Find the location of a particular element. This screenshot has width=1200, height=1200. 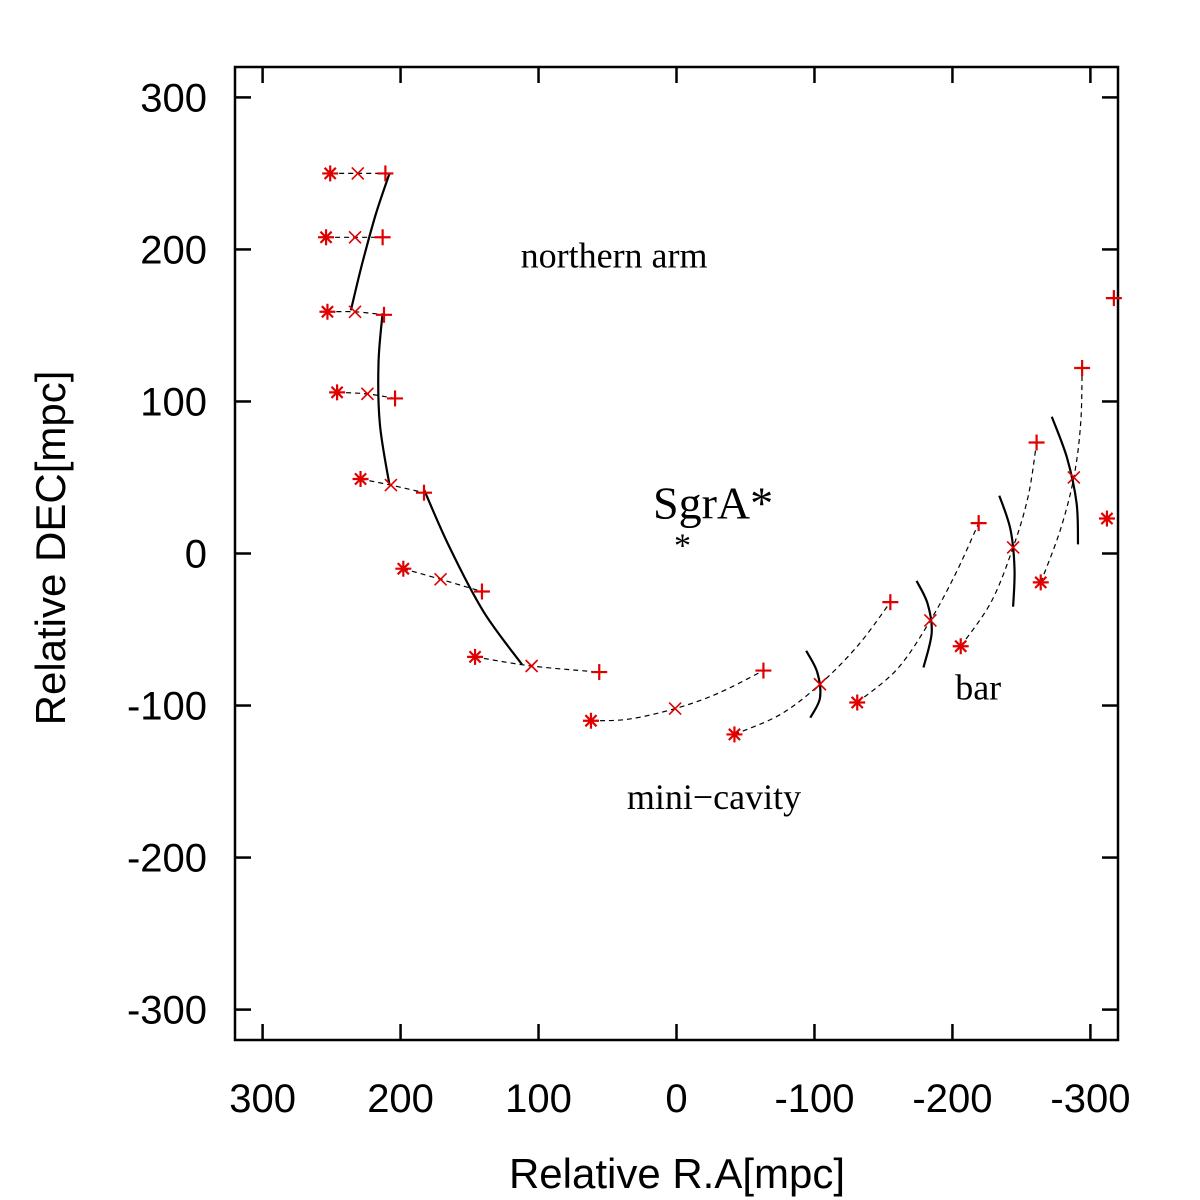

x-tick-label: -100 is located at coordinates (814, 1099).